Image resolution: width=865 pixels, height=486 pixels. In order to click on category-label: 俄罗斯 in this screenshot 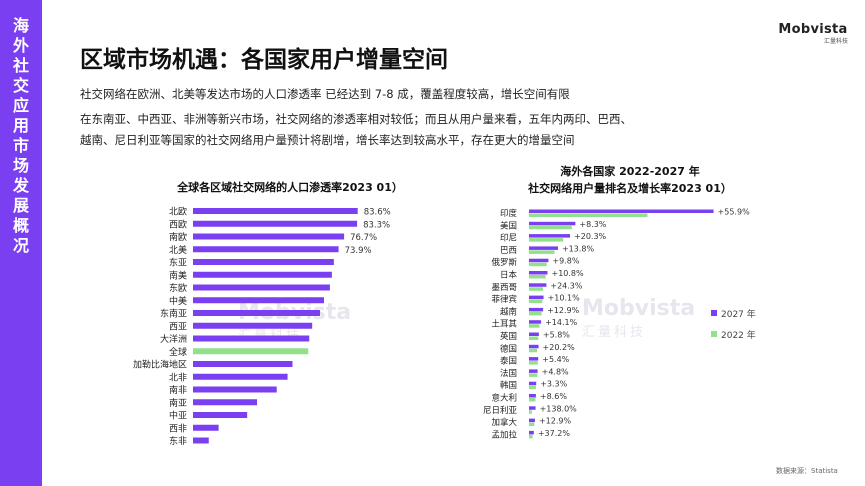, I will do `click(504, 262)`.